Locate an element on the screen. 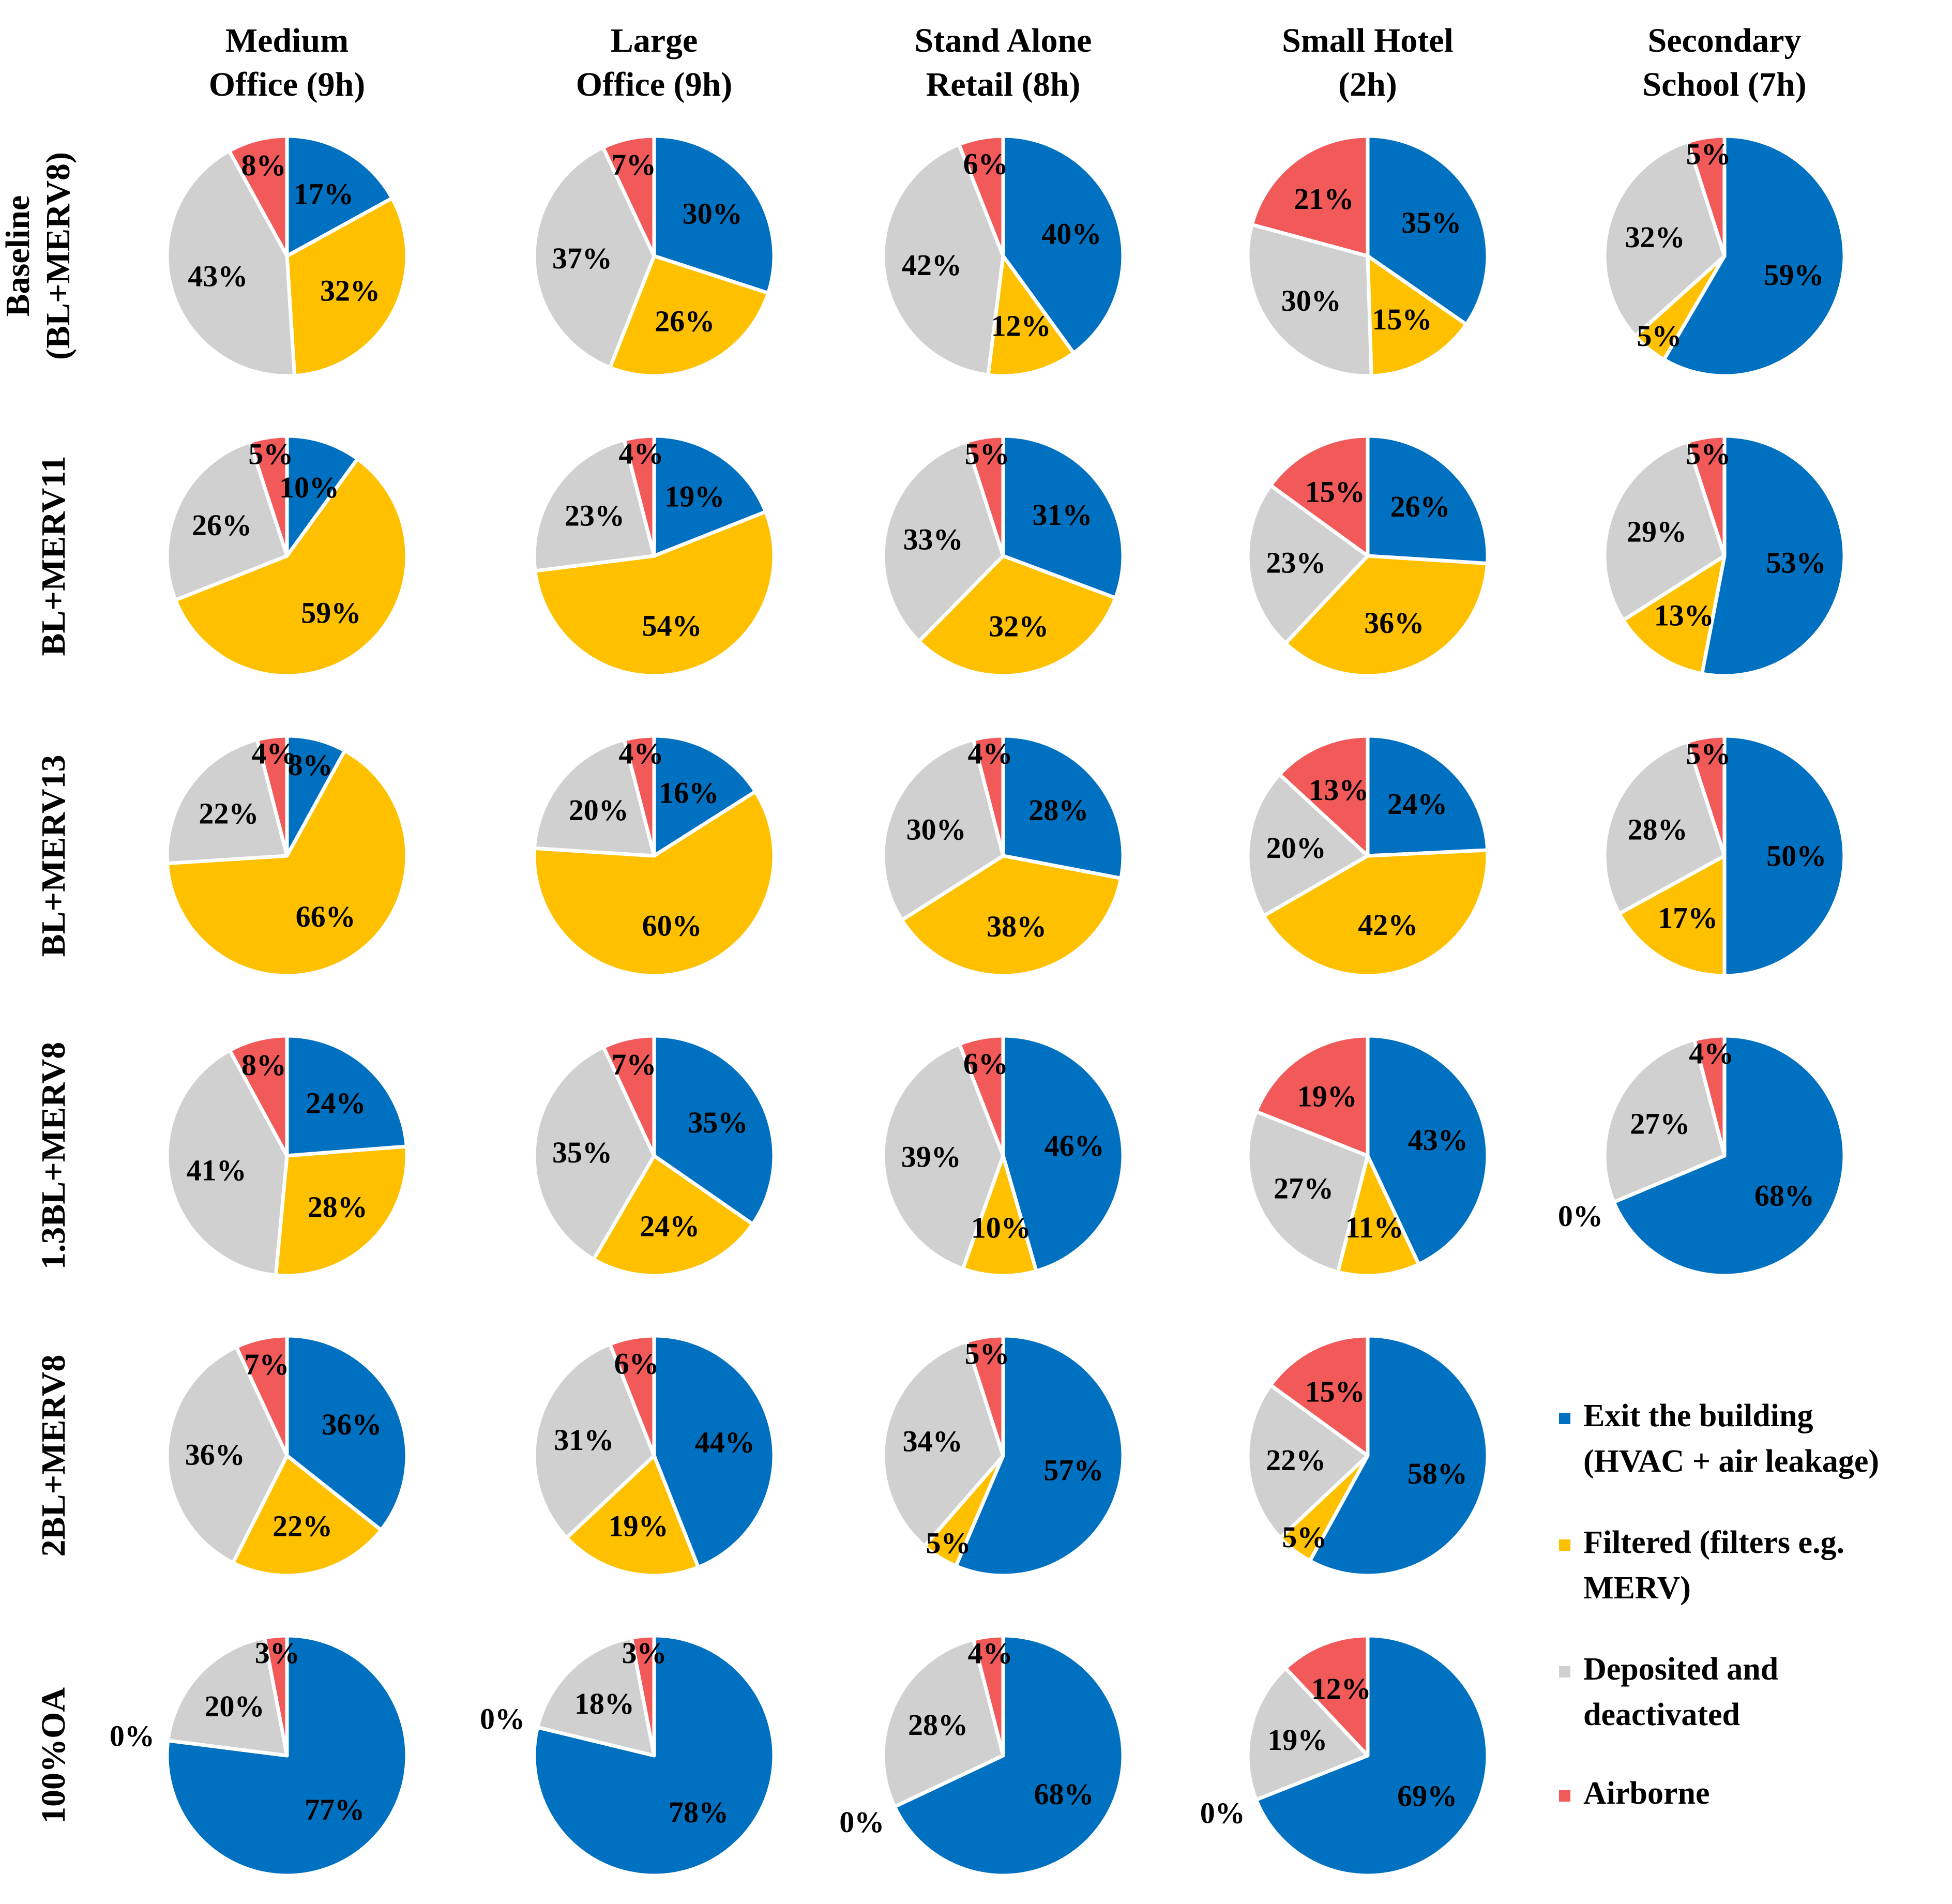 The image size is (1952, 1904). pie-chart: 59% 5% 32% 5% is located at coordinates (1724, 256).